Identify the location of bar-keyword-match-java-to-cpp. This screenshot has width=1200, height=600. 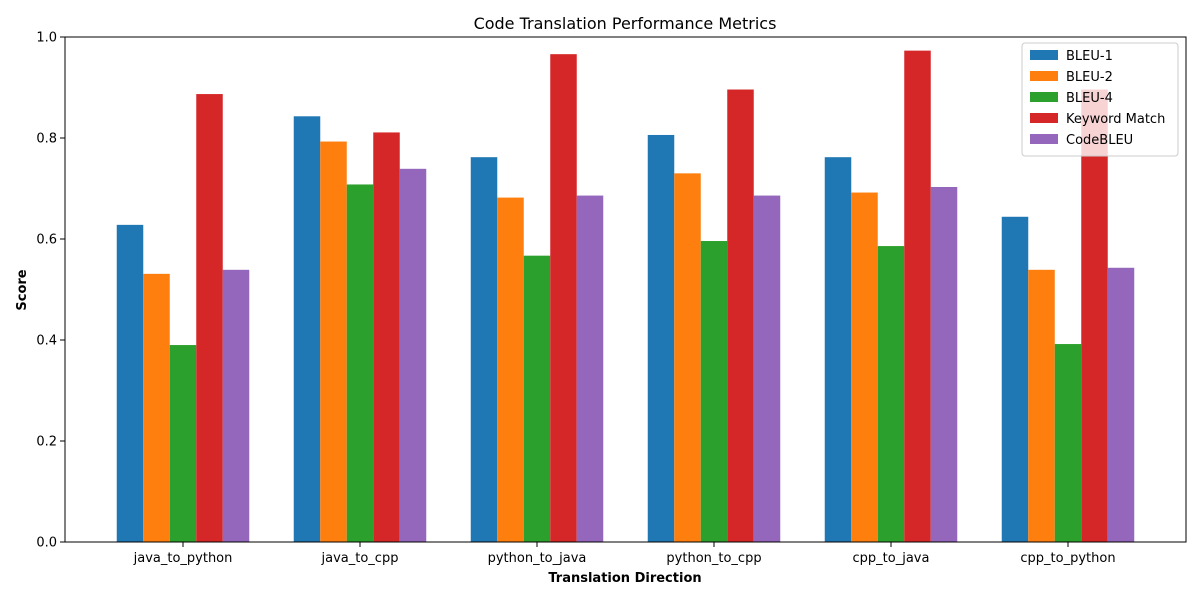
(386, 337).